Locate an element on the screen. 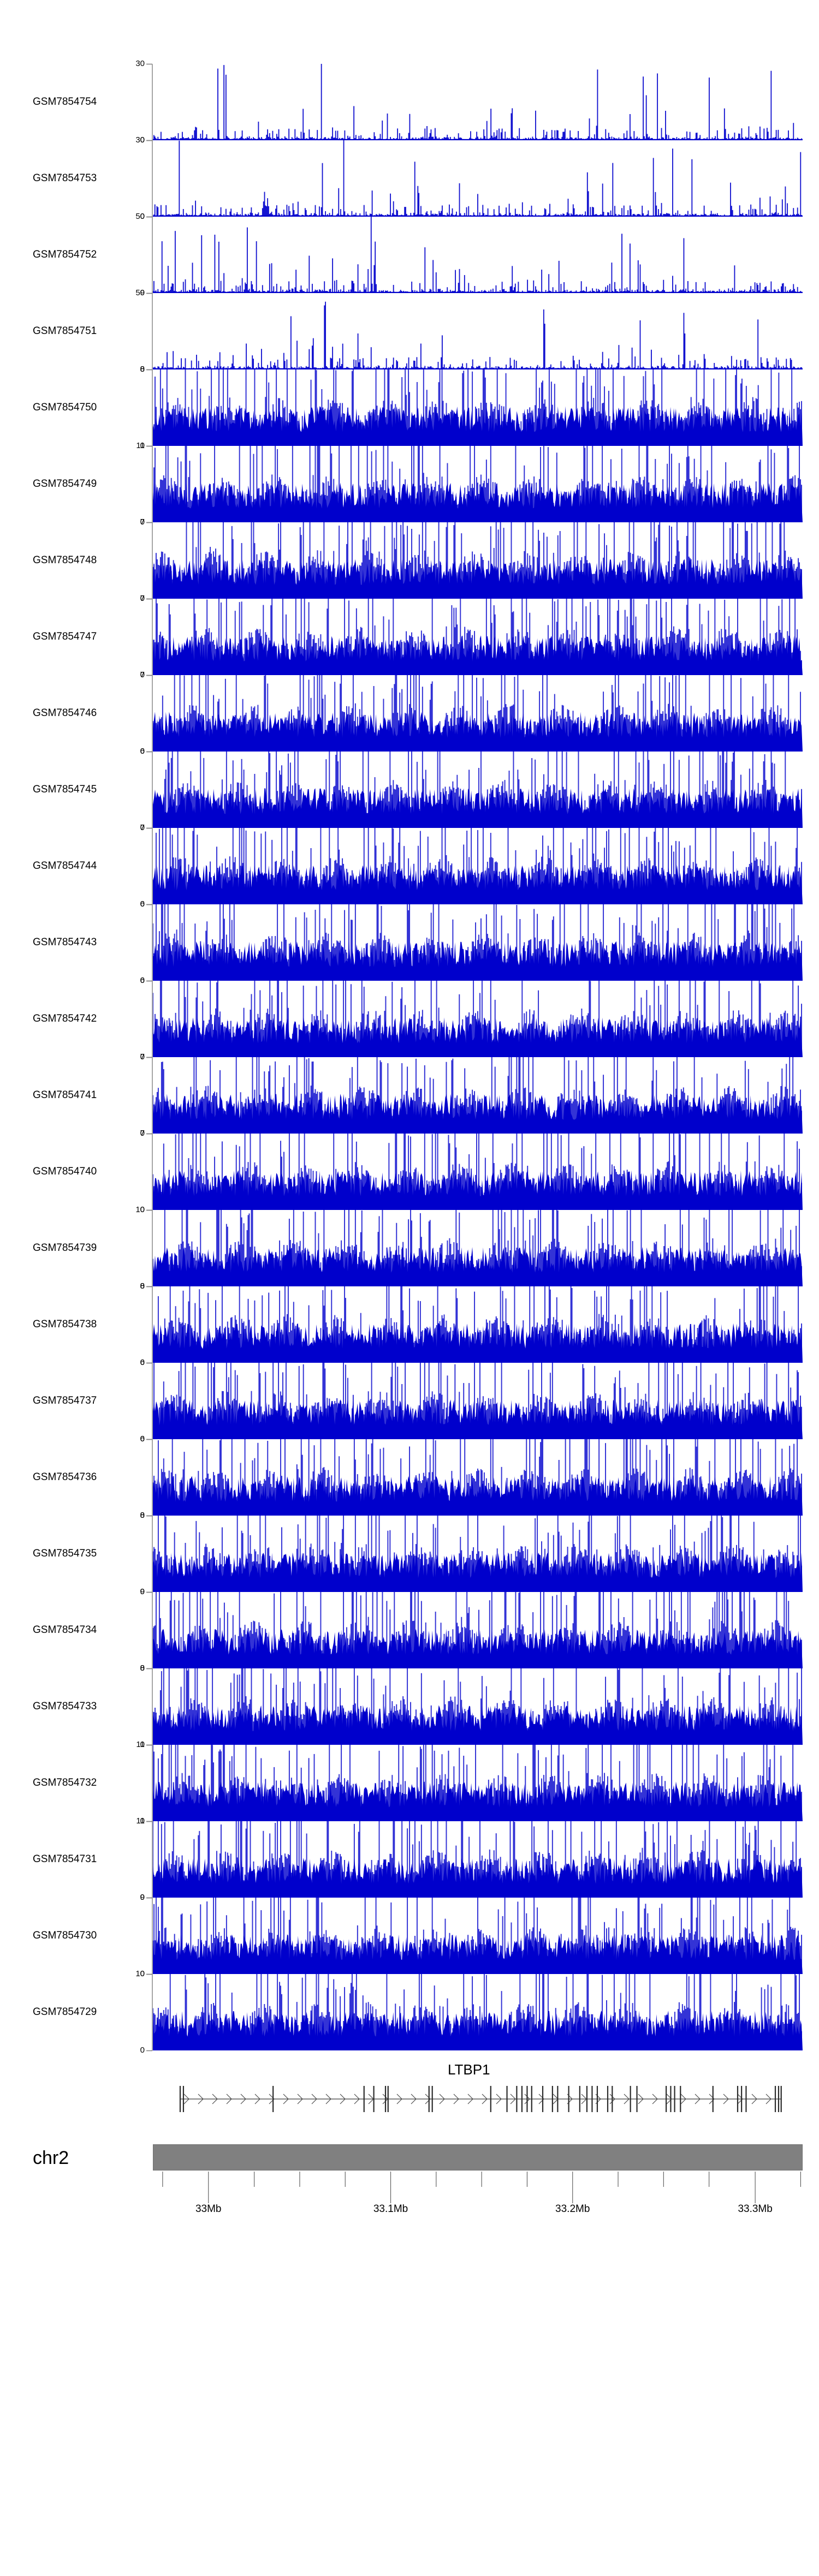 The image size is (819, 2576). track-label-gsm7854750: GSM7854750 is located at coordinates (65, 407).